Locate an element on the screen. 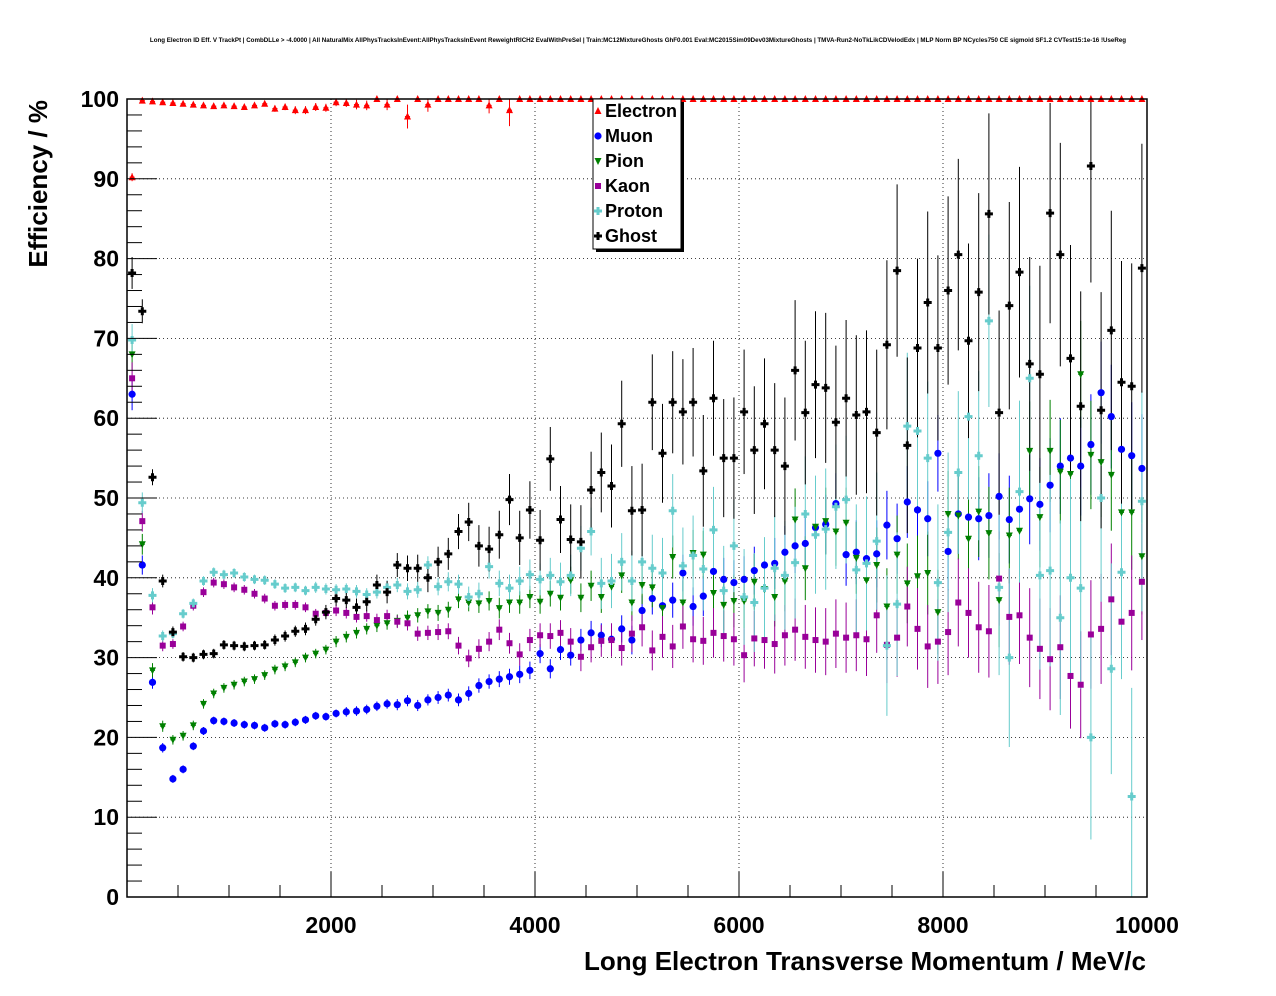 This screenshot has height=996, width=1276. y-tick-label: 80 is located at coordinates (106, 259).